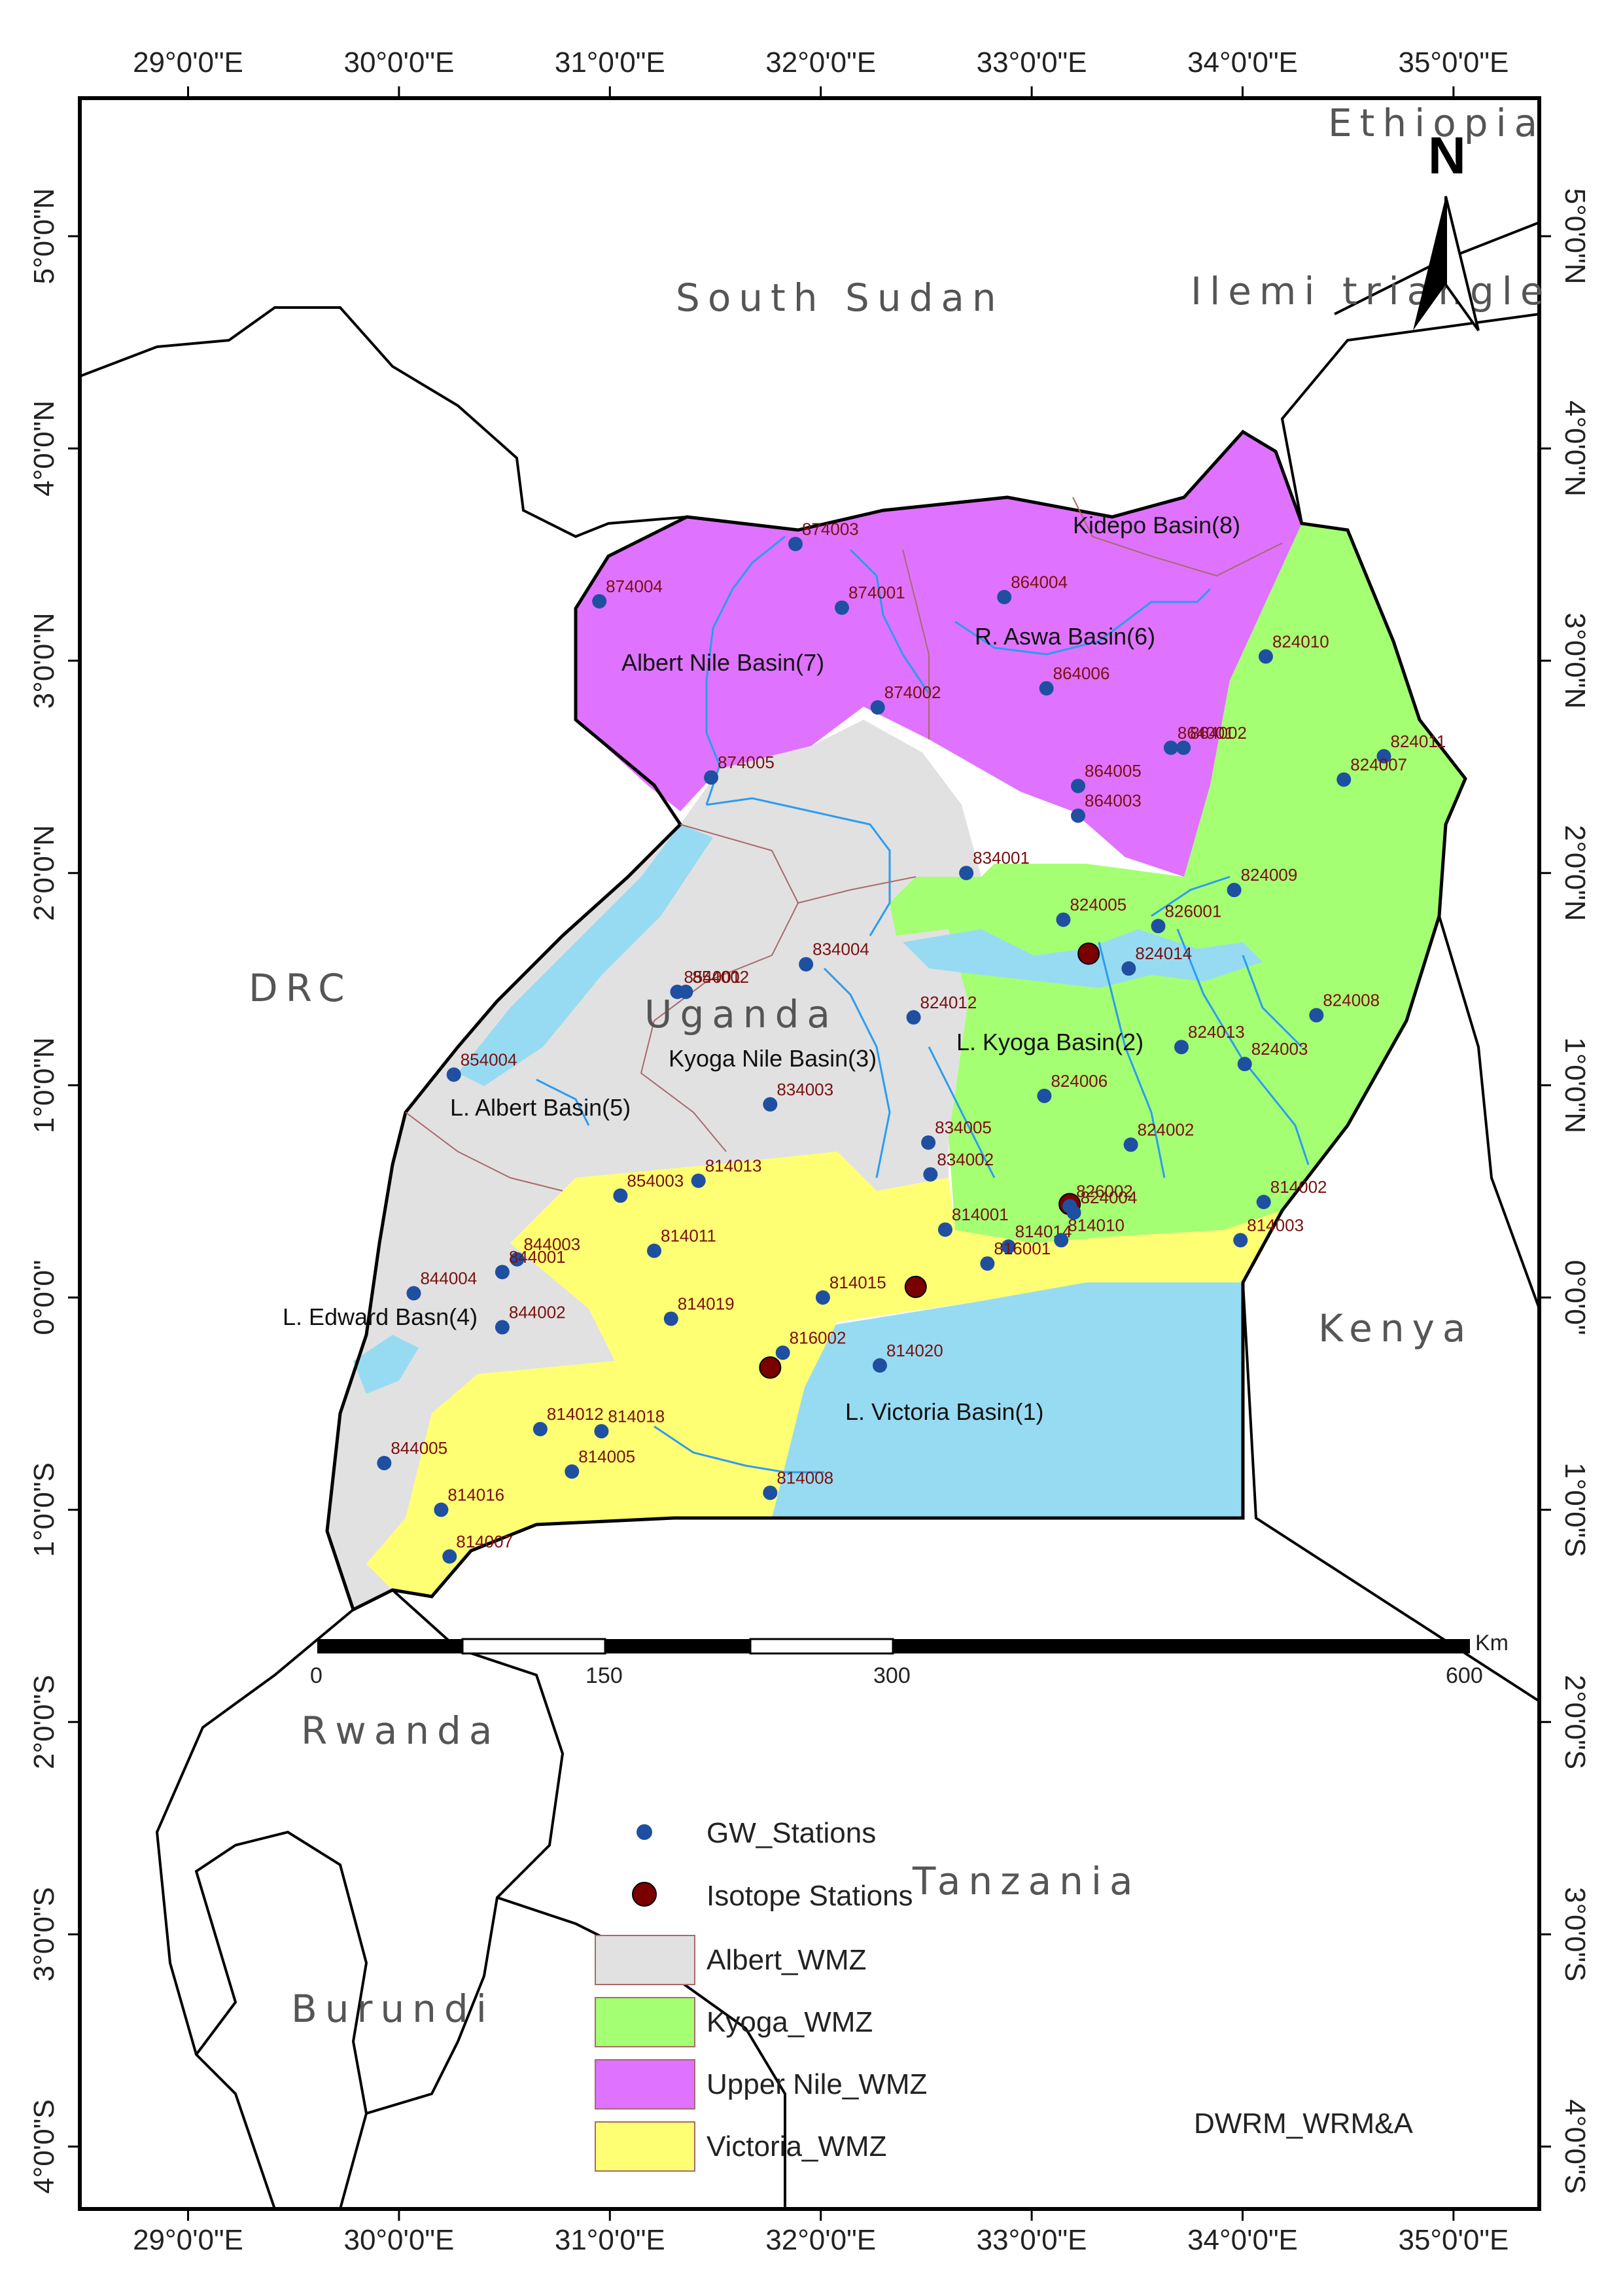  What do you see at coordinates (981, 1214) in the screenshot?
I see `gw-station-label: 814001` at bounding box center [981, 1214].